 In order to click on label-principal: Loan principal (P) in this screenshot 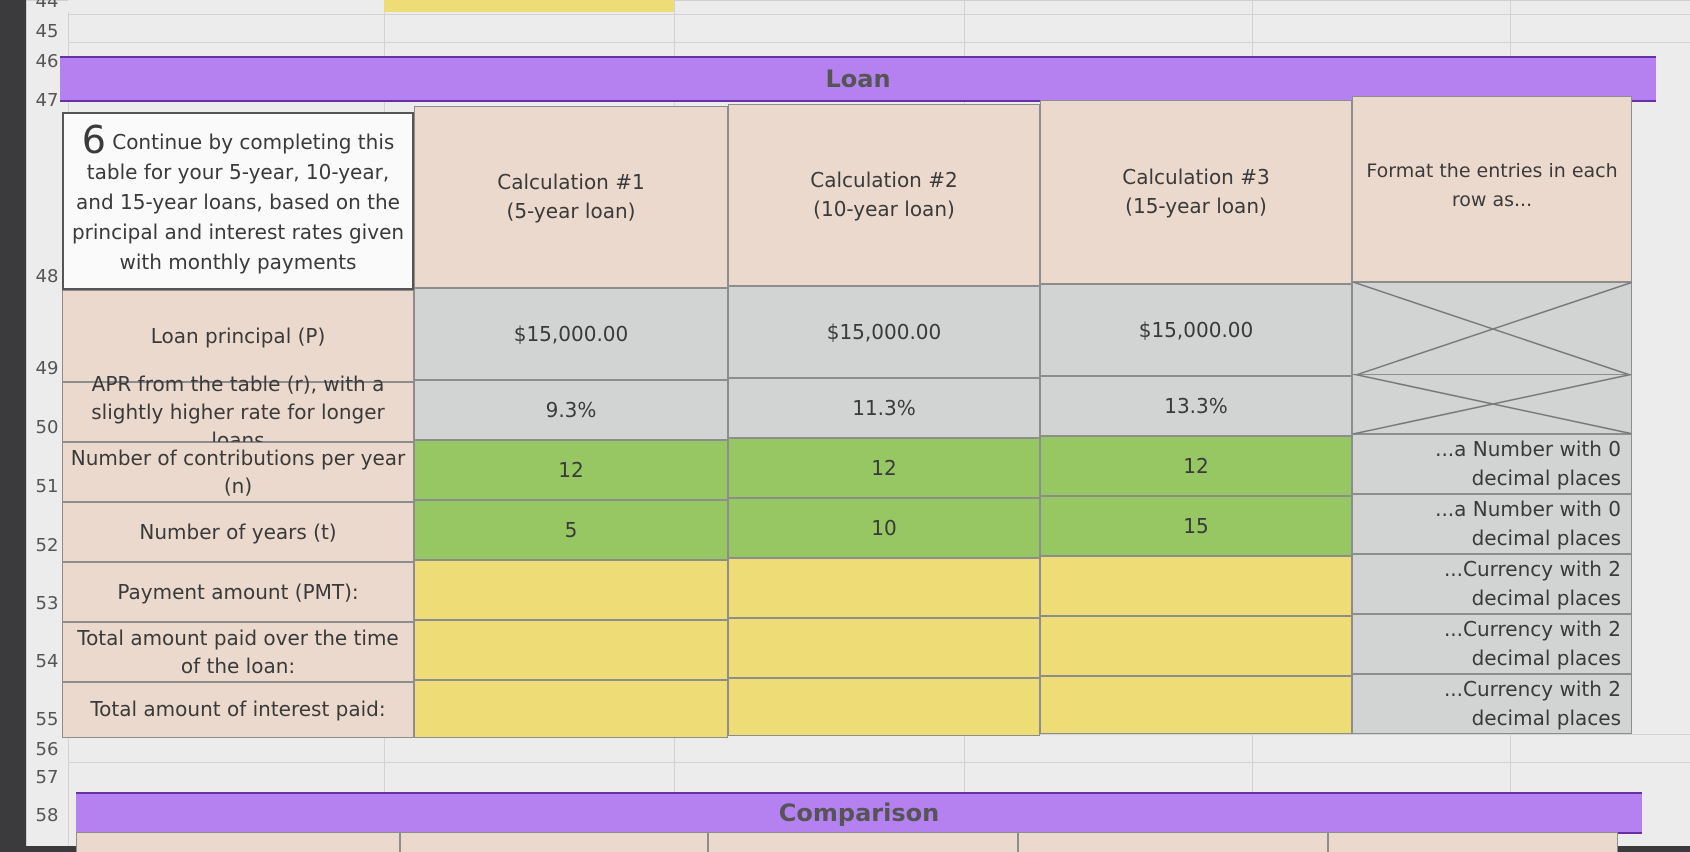, I will do `click(238, 336)`.